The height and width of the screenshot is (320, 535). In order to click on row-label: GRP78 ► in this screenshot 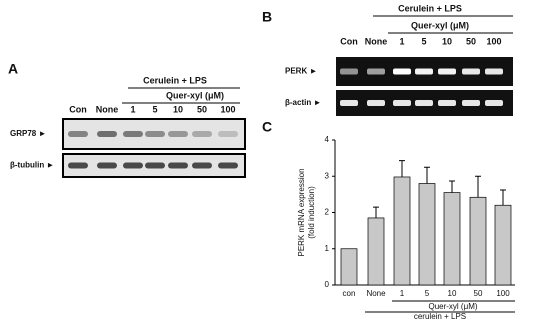, I will do `click(28, 133)`.